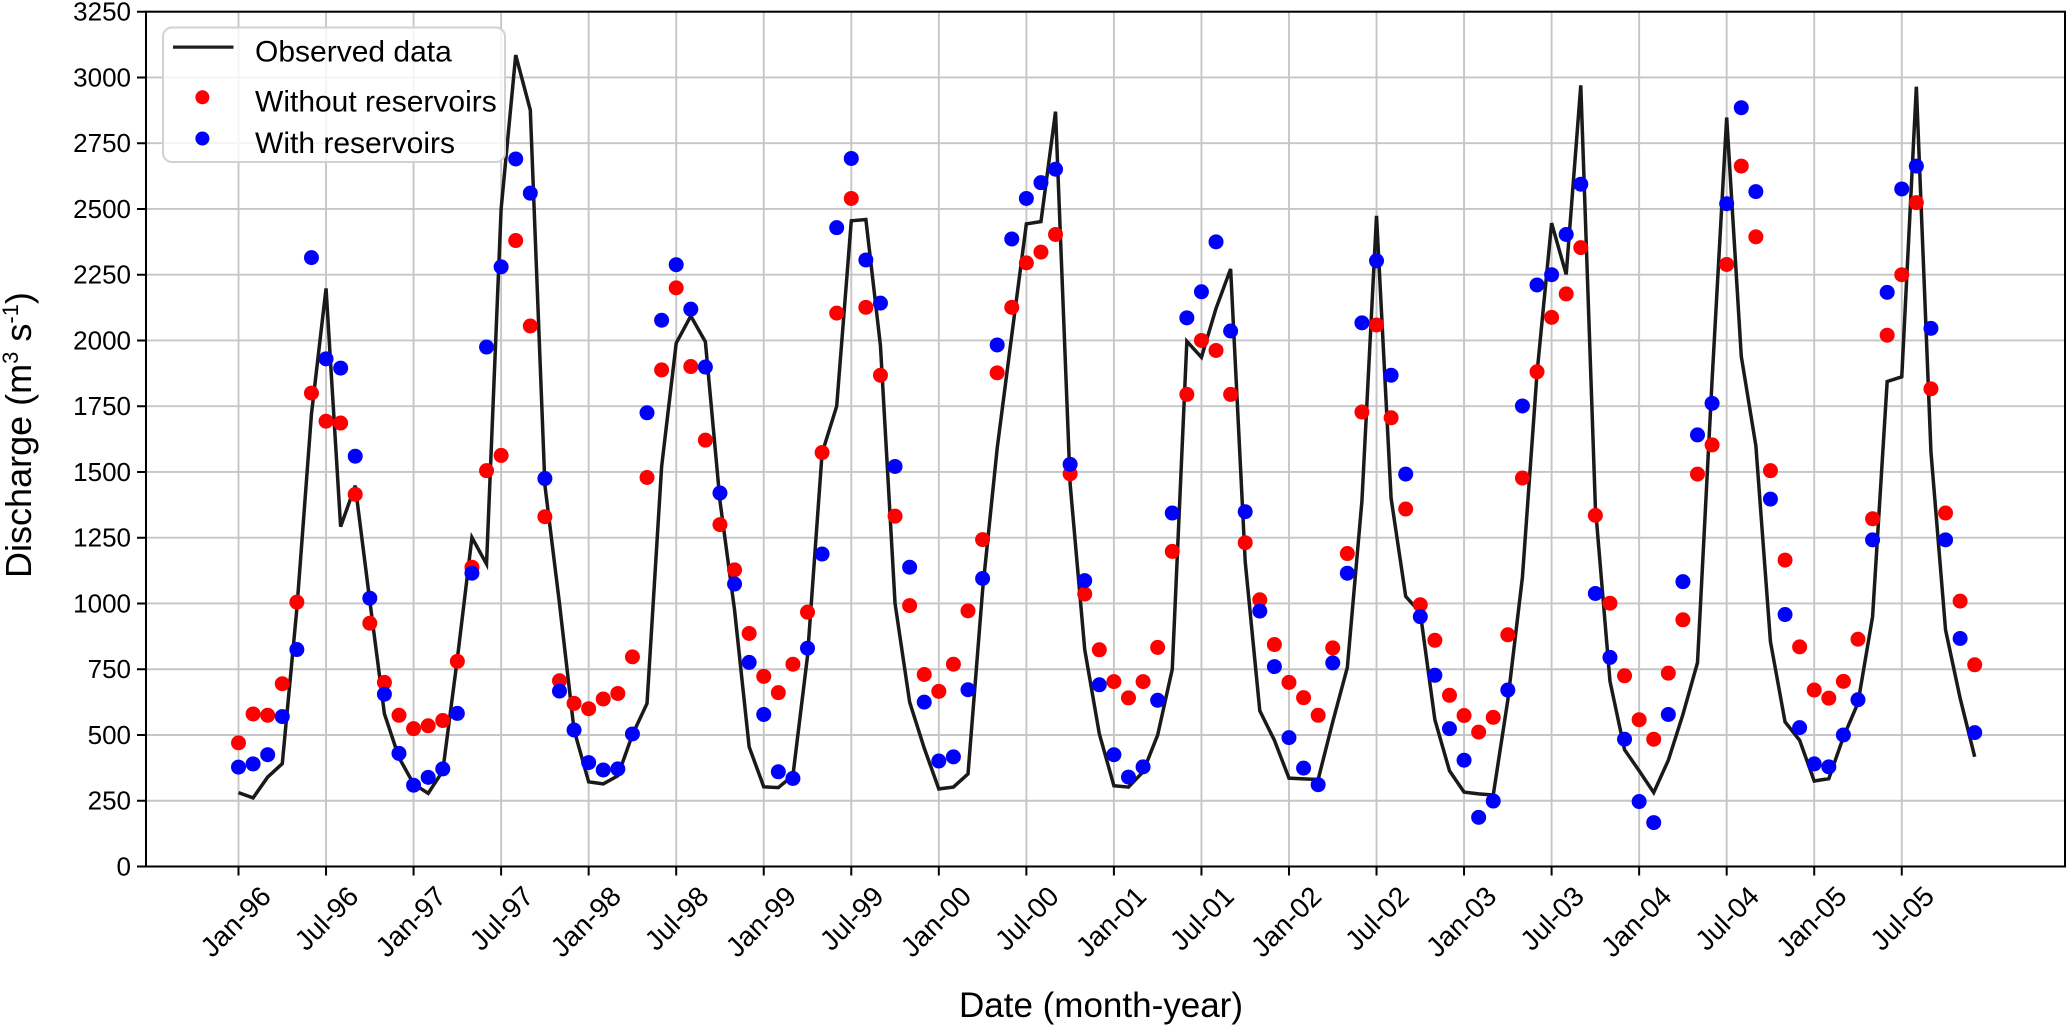 The width and height of the screenshot is (2067, 1031). I want to click on svg-text: 500, so click(109, 735).